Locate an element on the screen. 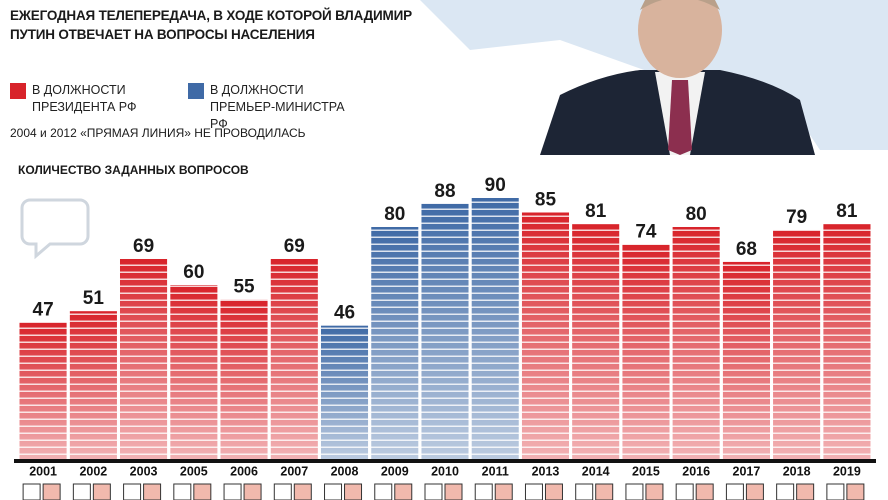 This screenshot has width=888, height=500. x-tick-label: 2006 is located at coordinates (244, 471).